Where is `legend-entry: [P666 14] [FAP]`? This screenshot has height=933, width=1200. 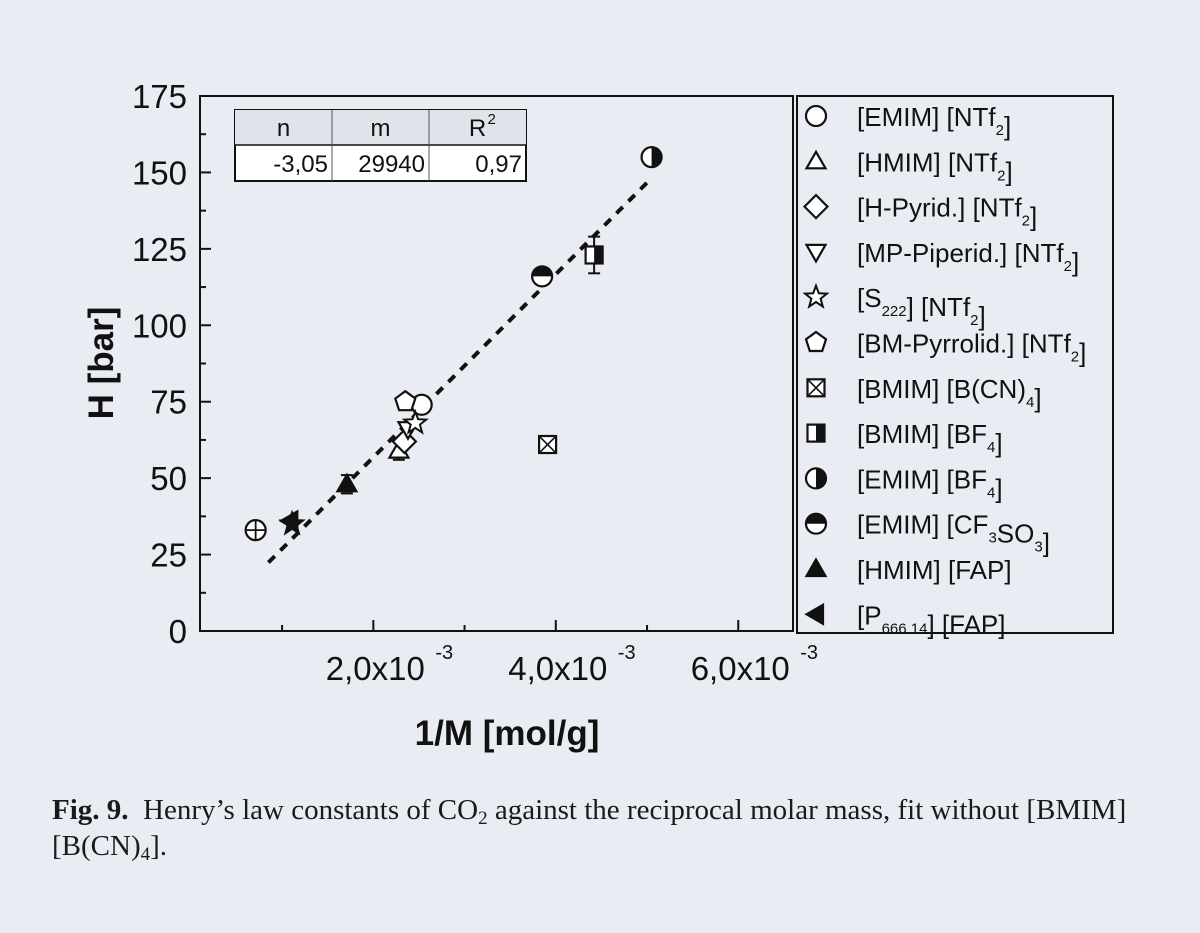
legend-entry: [P666 14] [FAP] is located at coordinates (905, 619).